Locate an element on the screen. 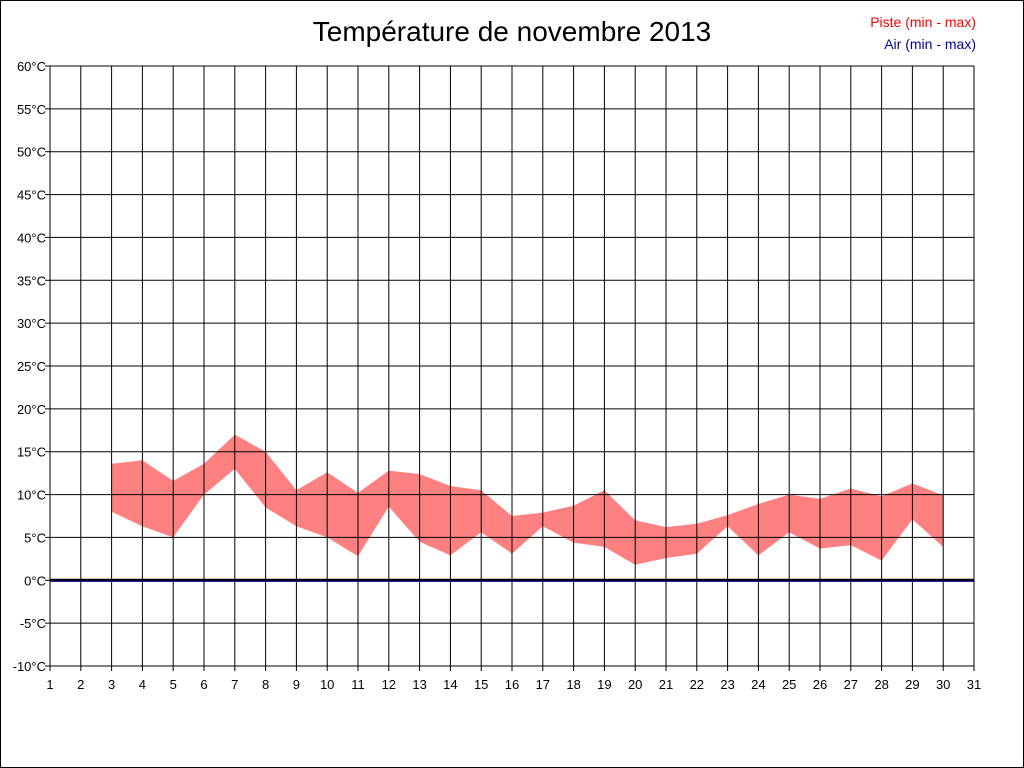  x-tick-label: 31 is located at coordinates (974, 684).